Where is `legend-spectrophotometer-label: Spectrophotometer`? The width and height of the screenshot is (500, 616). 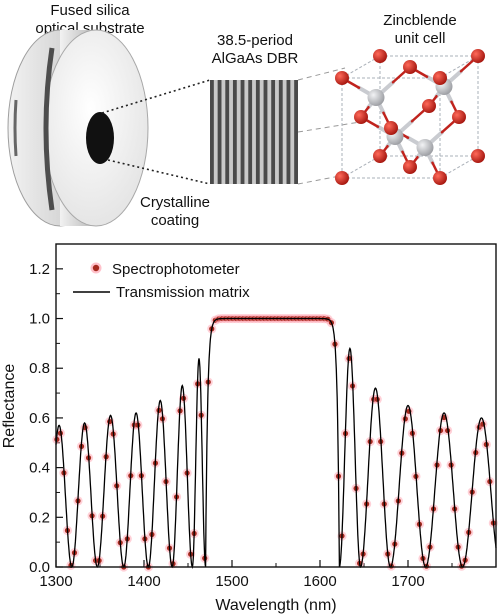
legend-spectrophotometer-label: Spectrophotometer is located at coordinates (176, 269).